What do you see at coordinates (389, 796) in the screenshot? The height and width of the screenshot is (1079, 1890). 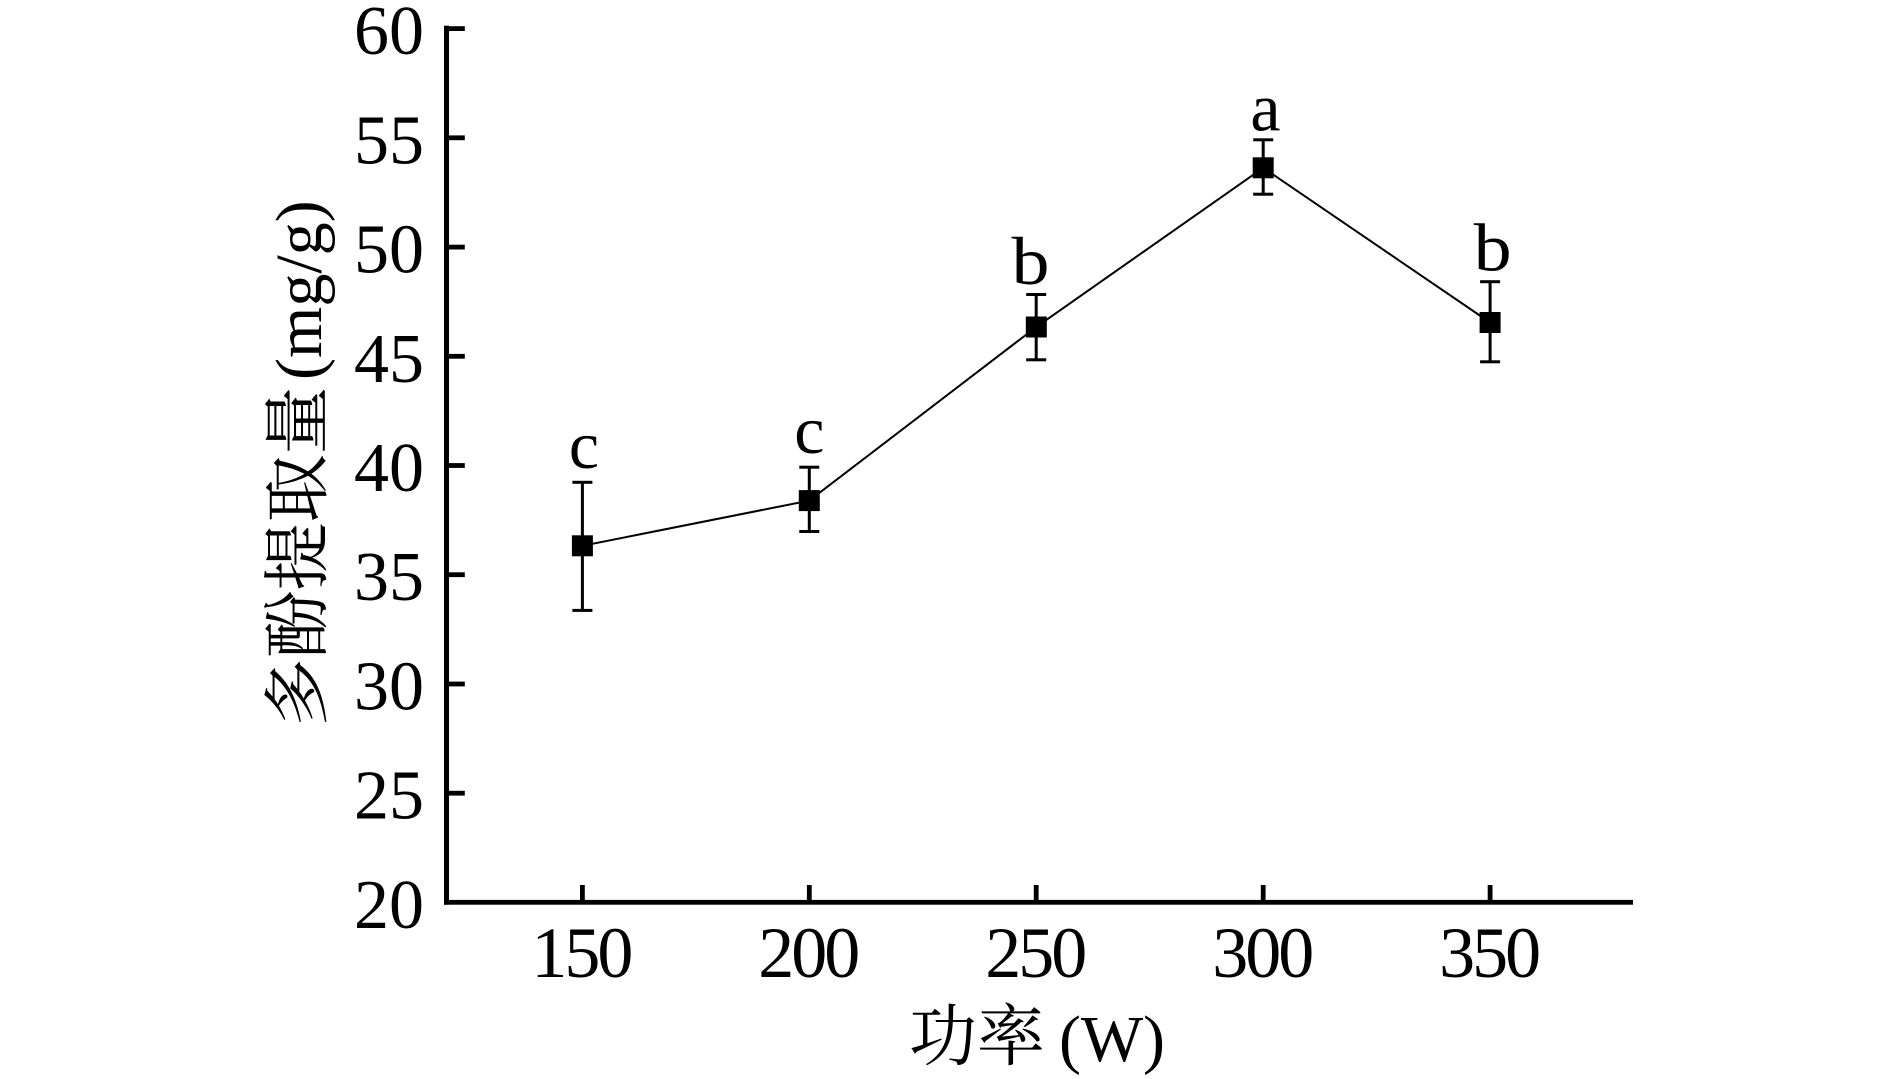 I see `svg-text: 25` at bounding box center [389, 796].